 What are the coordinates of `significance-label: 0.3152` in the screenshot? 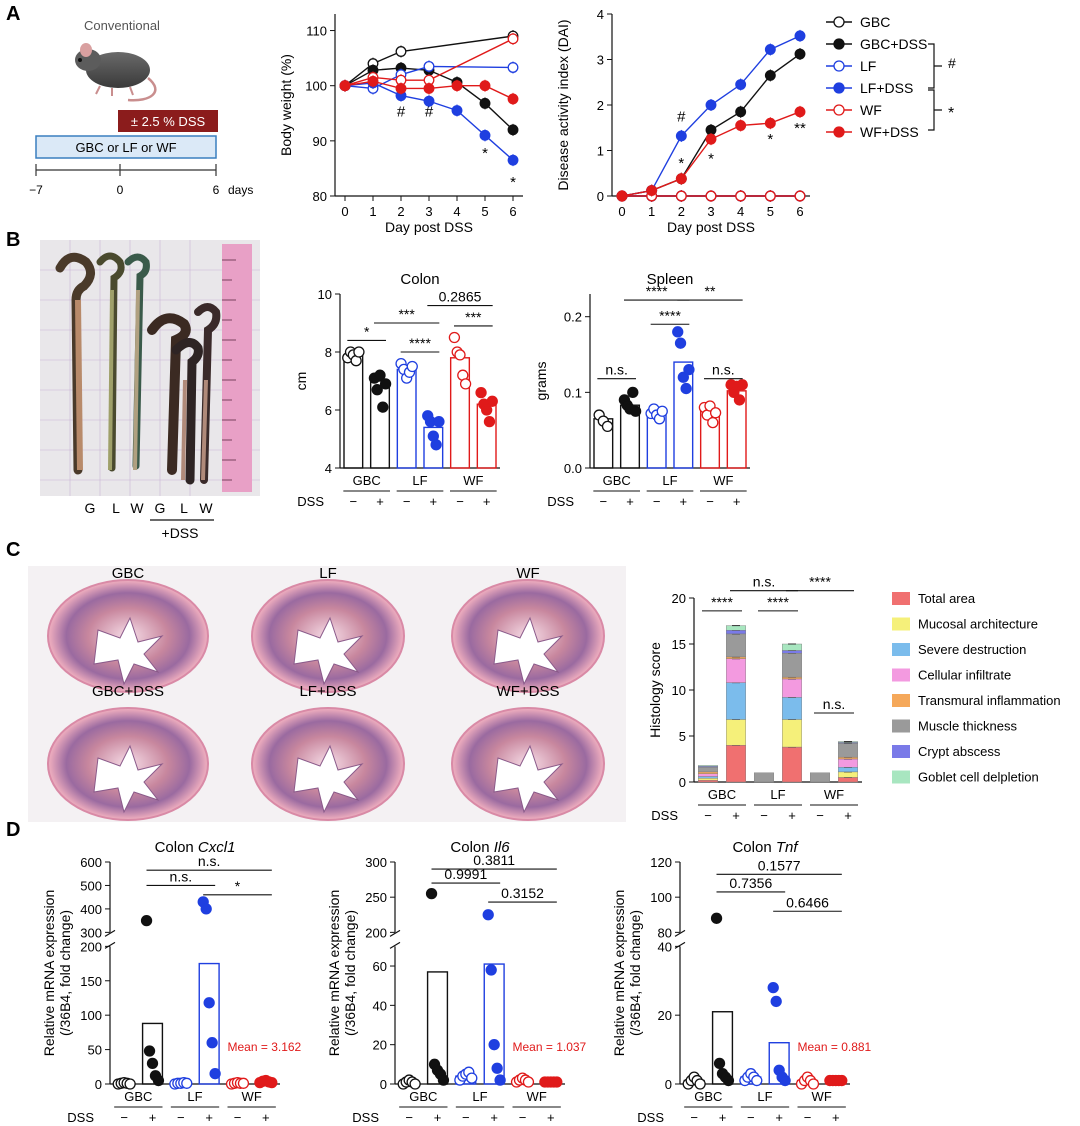 It's located at (522, 893).